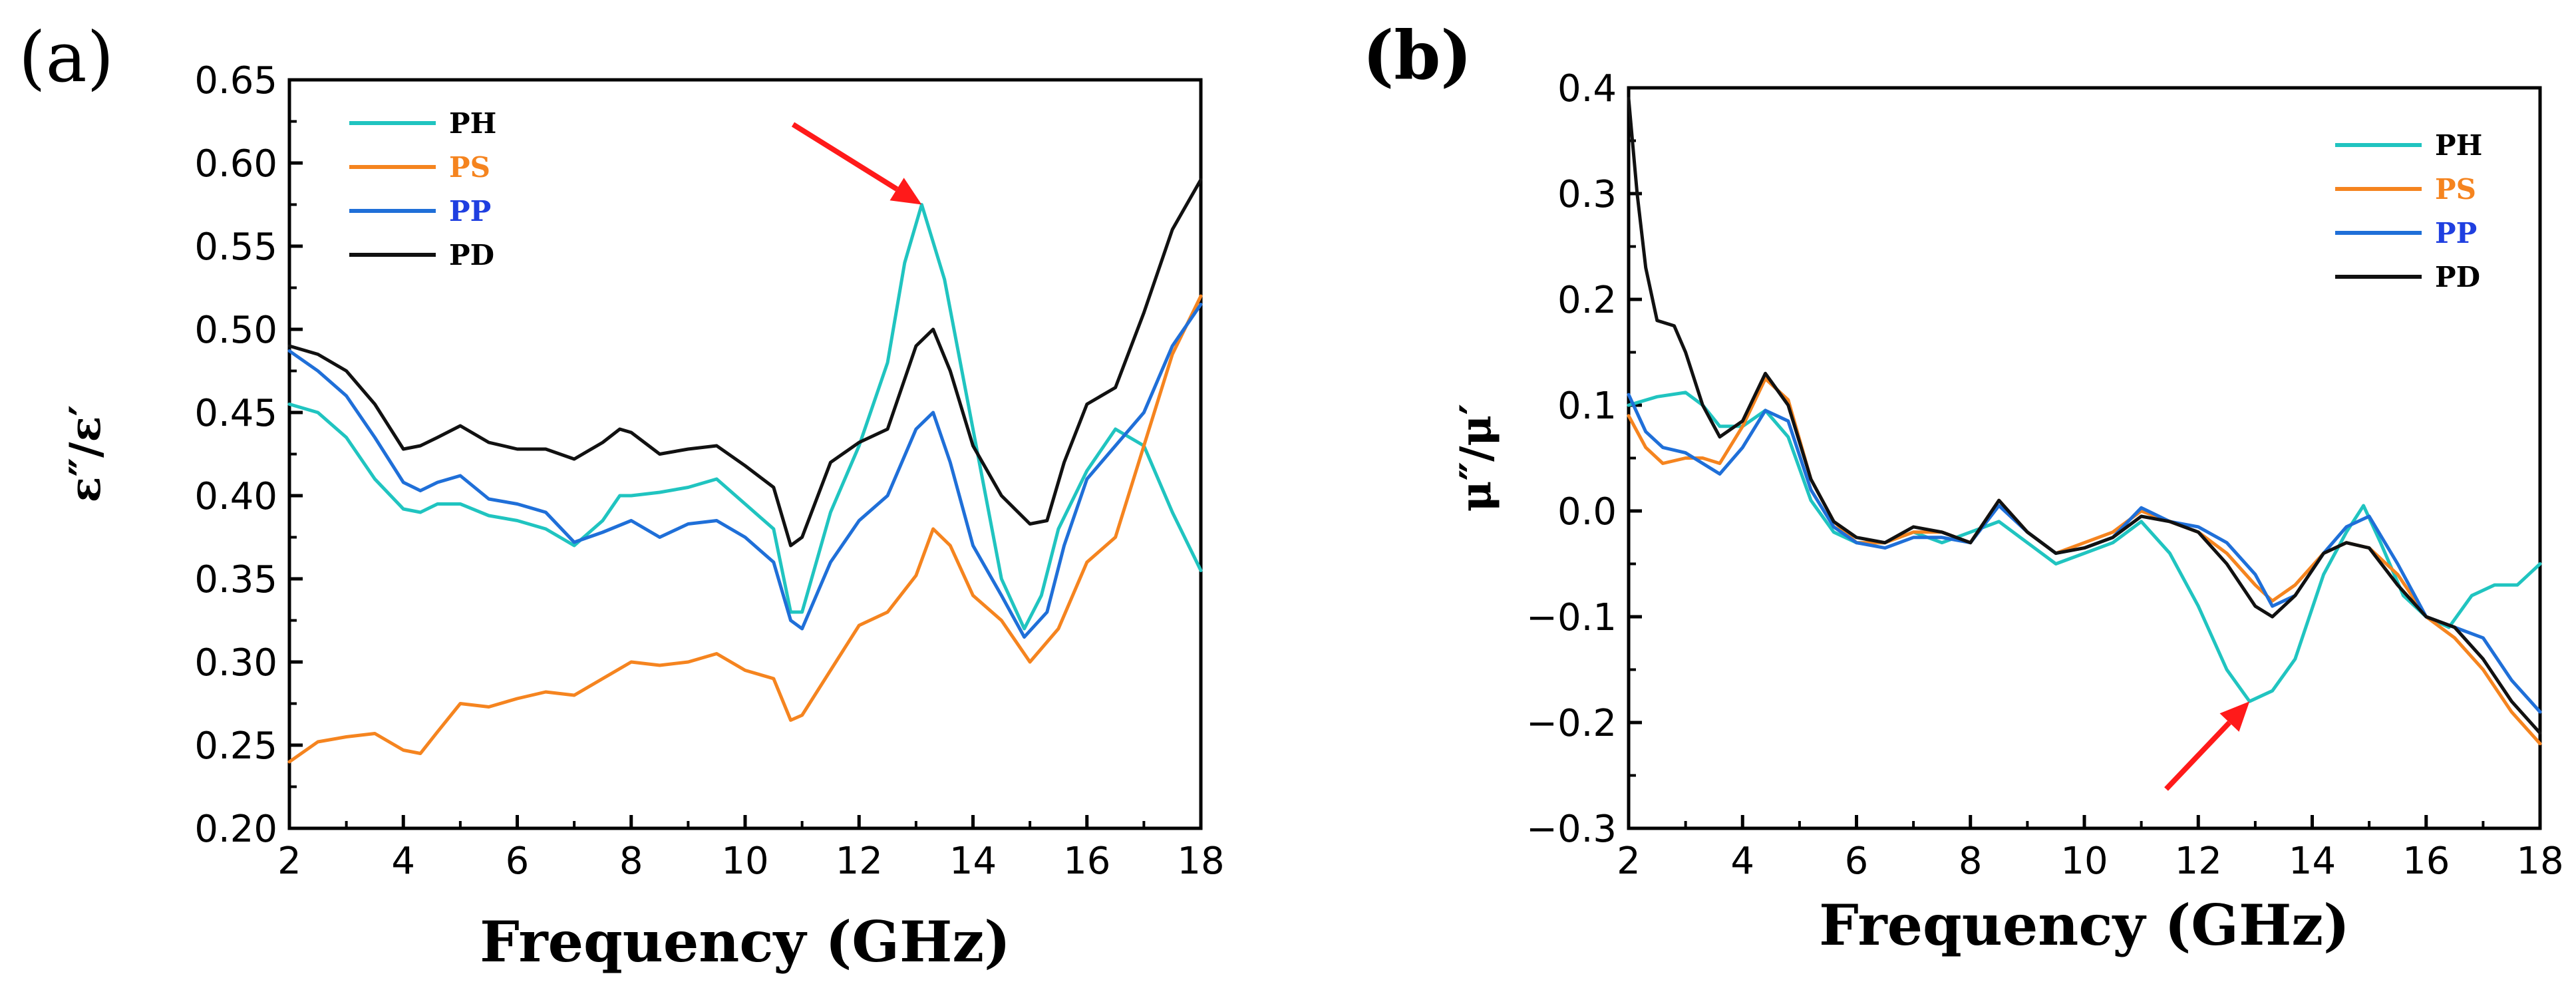 Image resolution: width=2576 pixels, height=982 pixels. Describe the element at coordinates (2084, 861) in the screenshot. I see `panel-b-x-tick-label: 10` at that location.